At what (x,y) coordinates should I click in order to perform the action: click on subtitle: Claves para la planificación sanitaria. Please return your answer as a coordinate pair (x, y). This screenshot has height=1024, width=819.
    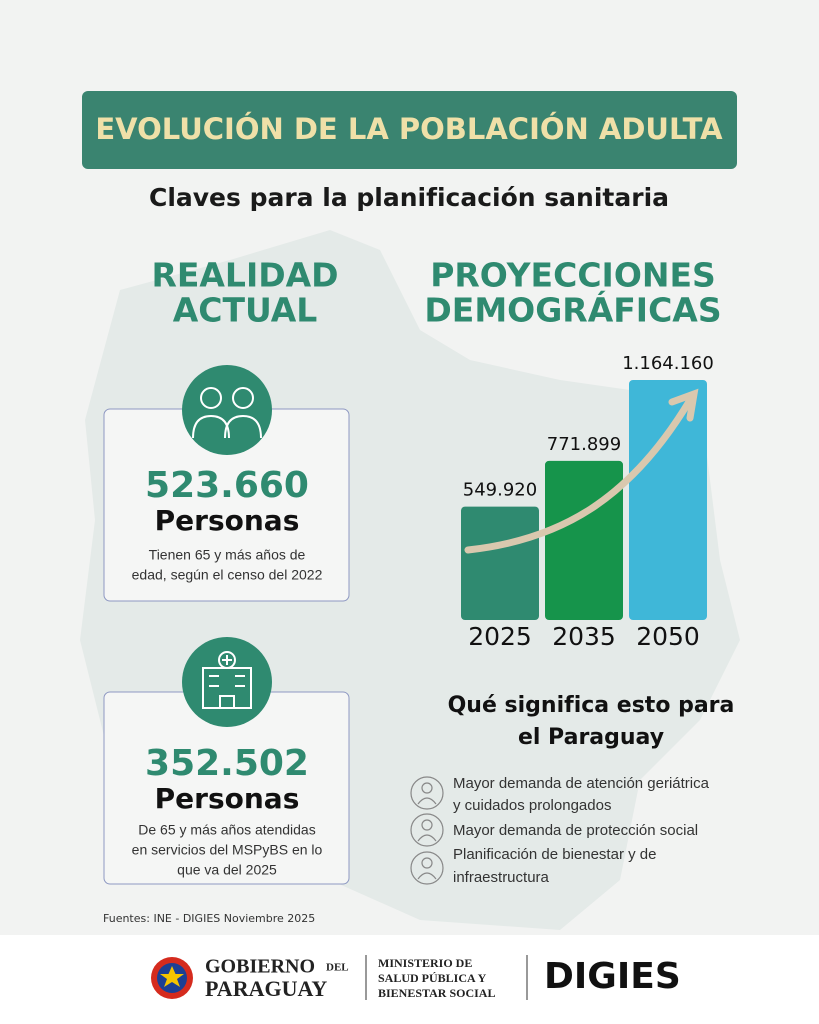
    Looking at the image, I should click on (409, 197).